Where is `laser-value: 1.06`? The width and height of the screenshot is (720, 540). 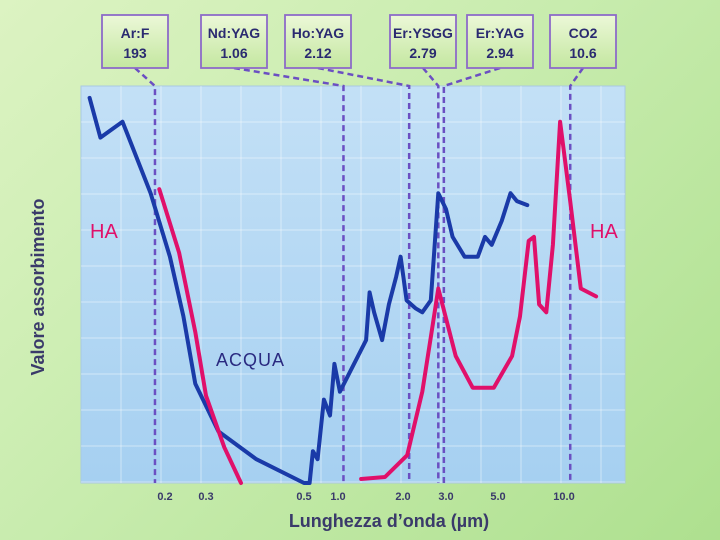
laser-value: 1.06 is located at coordinates (233, 53).